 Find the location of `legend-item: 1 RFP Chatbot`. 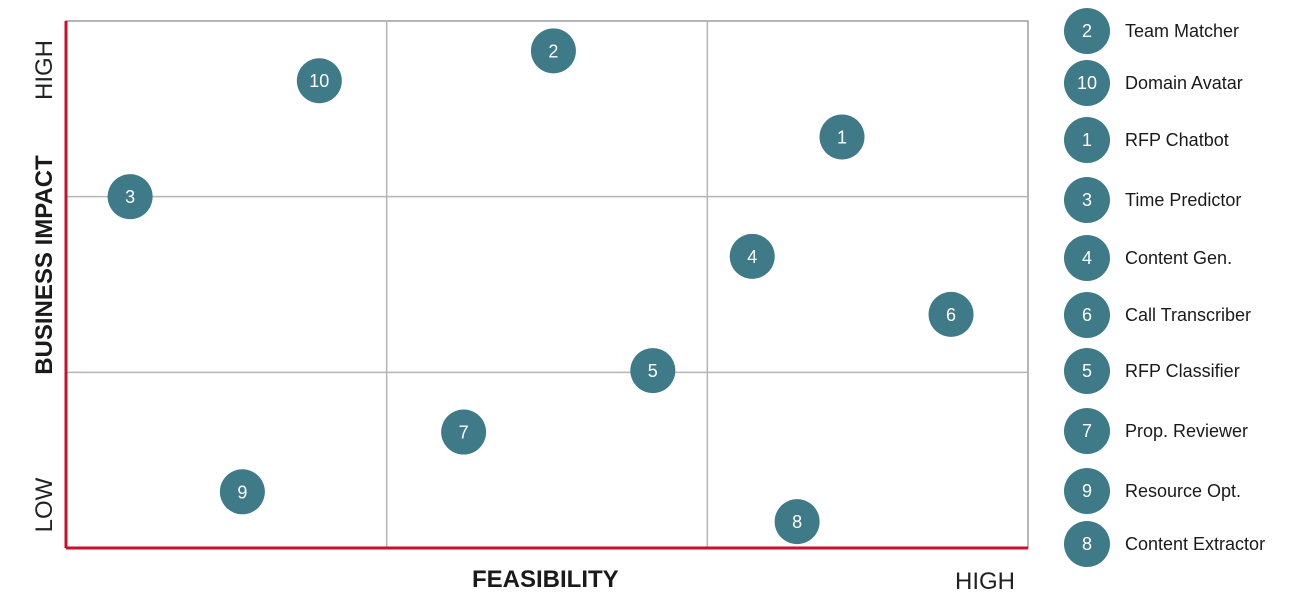

legend-item: 1 RFP Chatbot is located at coordinates (1146, 140).